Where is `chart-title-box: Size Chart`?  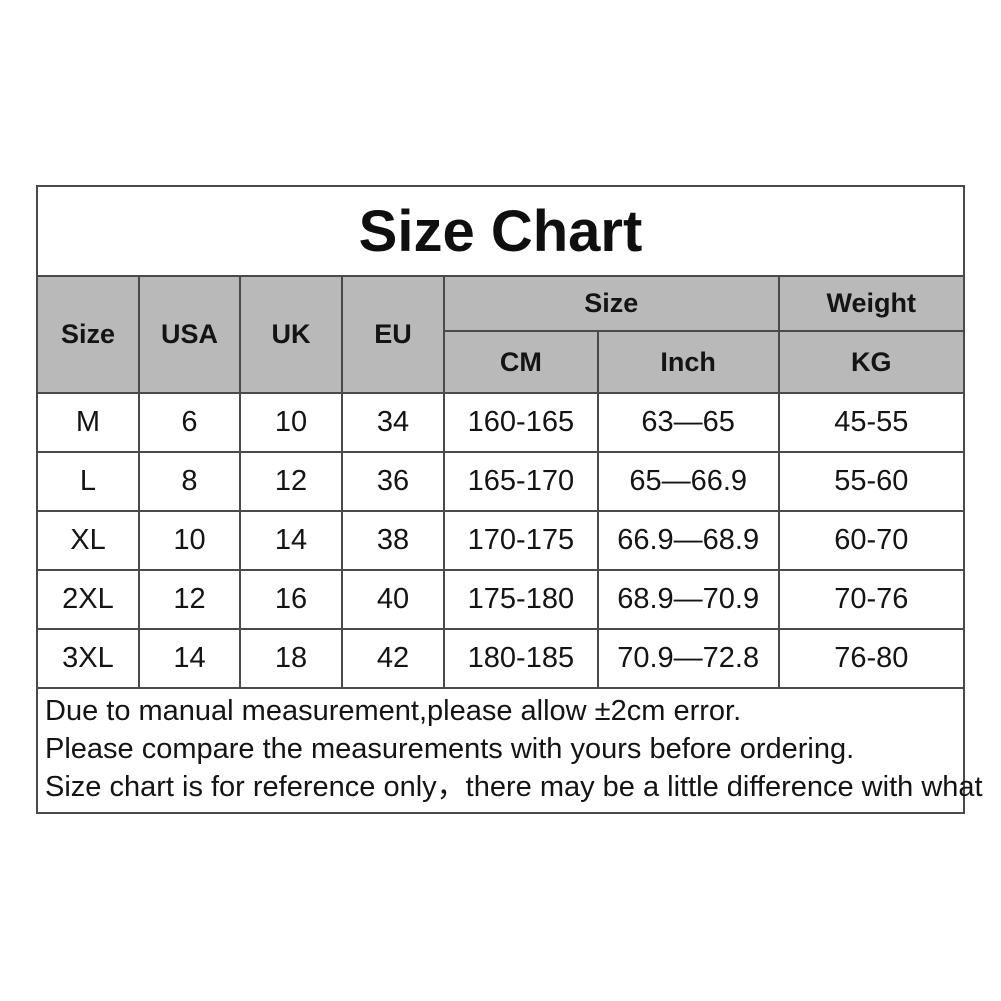
chart-title-box: Size Chart is located at coordinates (500, 230).